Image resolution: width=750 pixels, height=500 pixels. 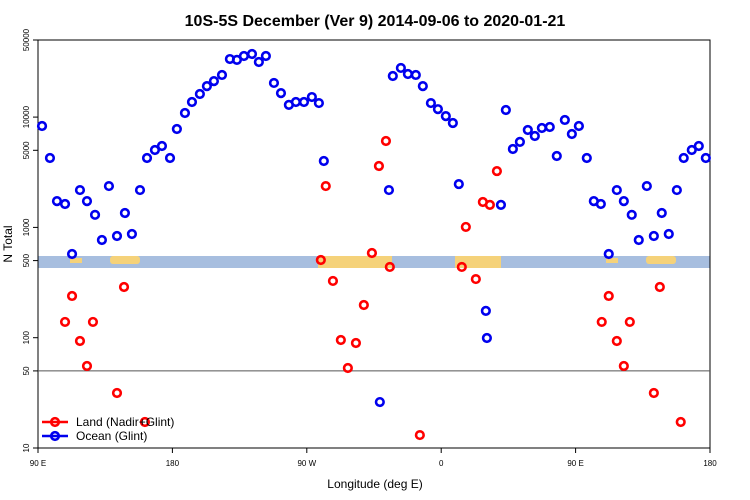 I want to click on y-tick-label: 5000, so click(x=26, y=150).